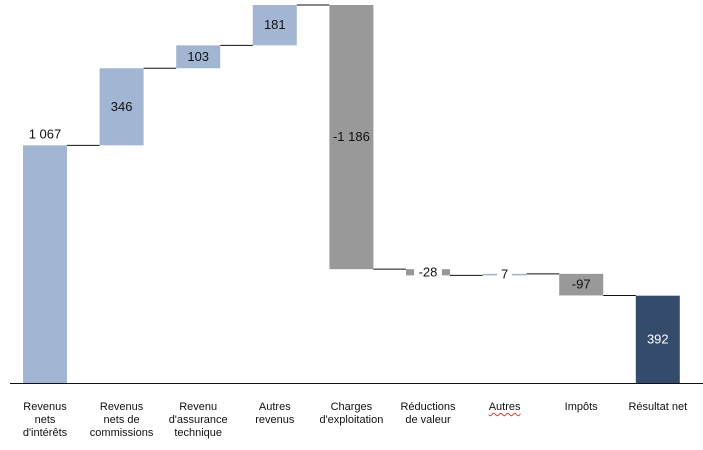  I want to click on value-label: -1 186, so click(351, 136).